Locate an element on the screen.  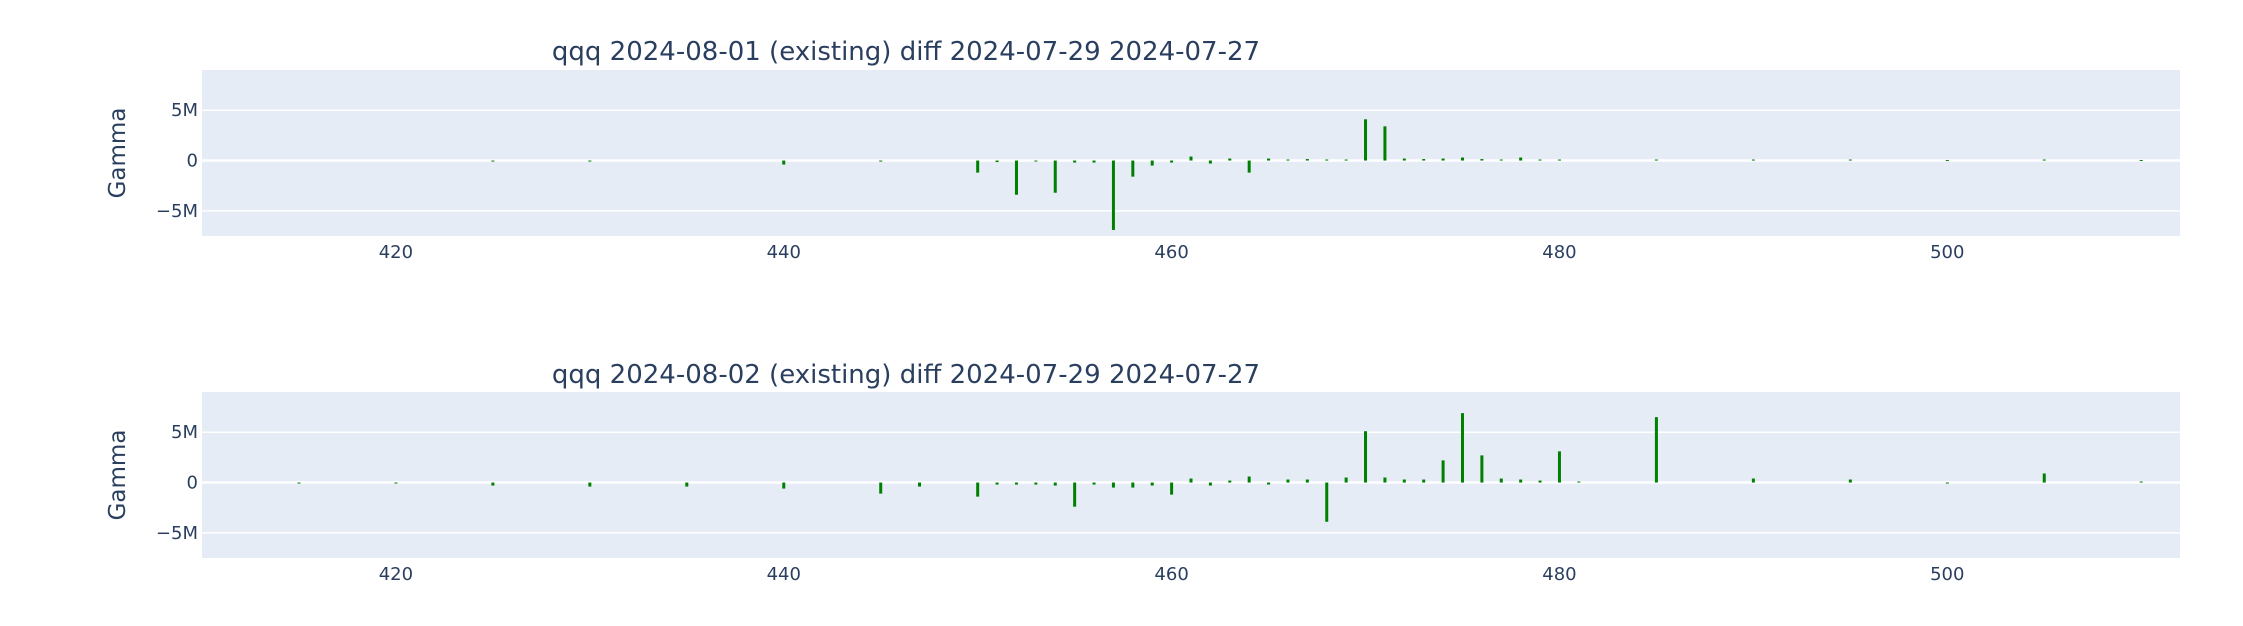
x-tick-labels-2: 420 440 460 480 500 is located at coordinates (1172, 574).